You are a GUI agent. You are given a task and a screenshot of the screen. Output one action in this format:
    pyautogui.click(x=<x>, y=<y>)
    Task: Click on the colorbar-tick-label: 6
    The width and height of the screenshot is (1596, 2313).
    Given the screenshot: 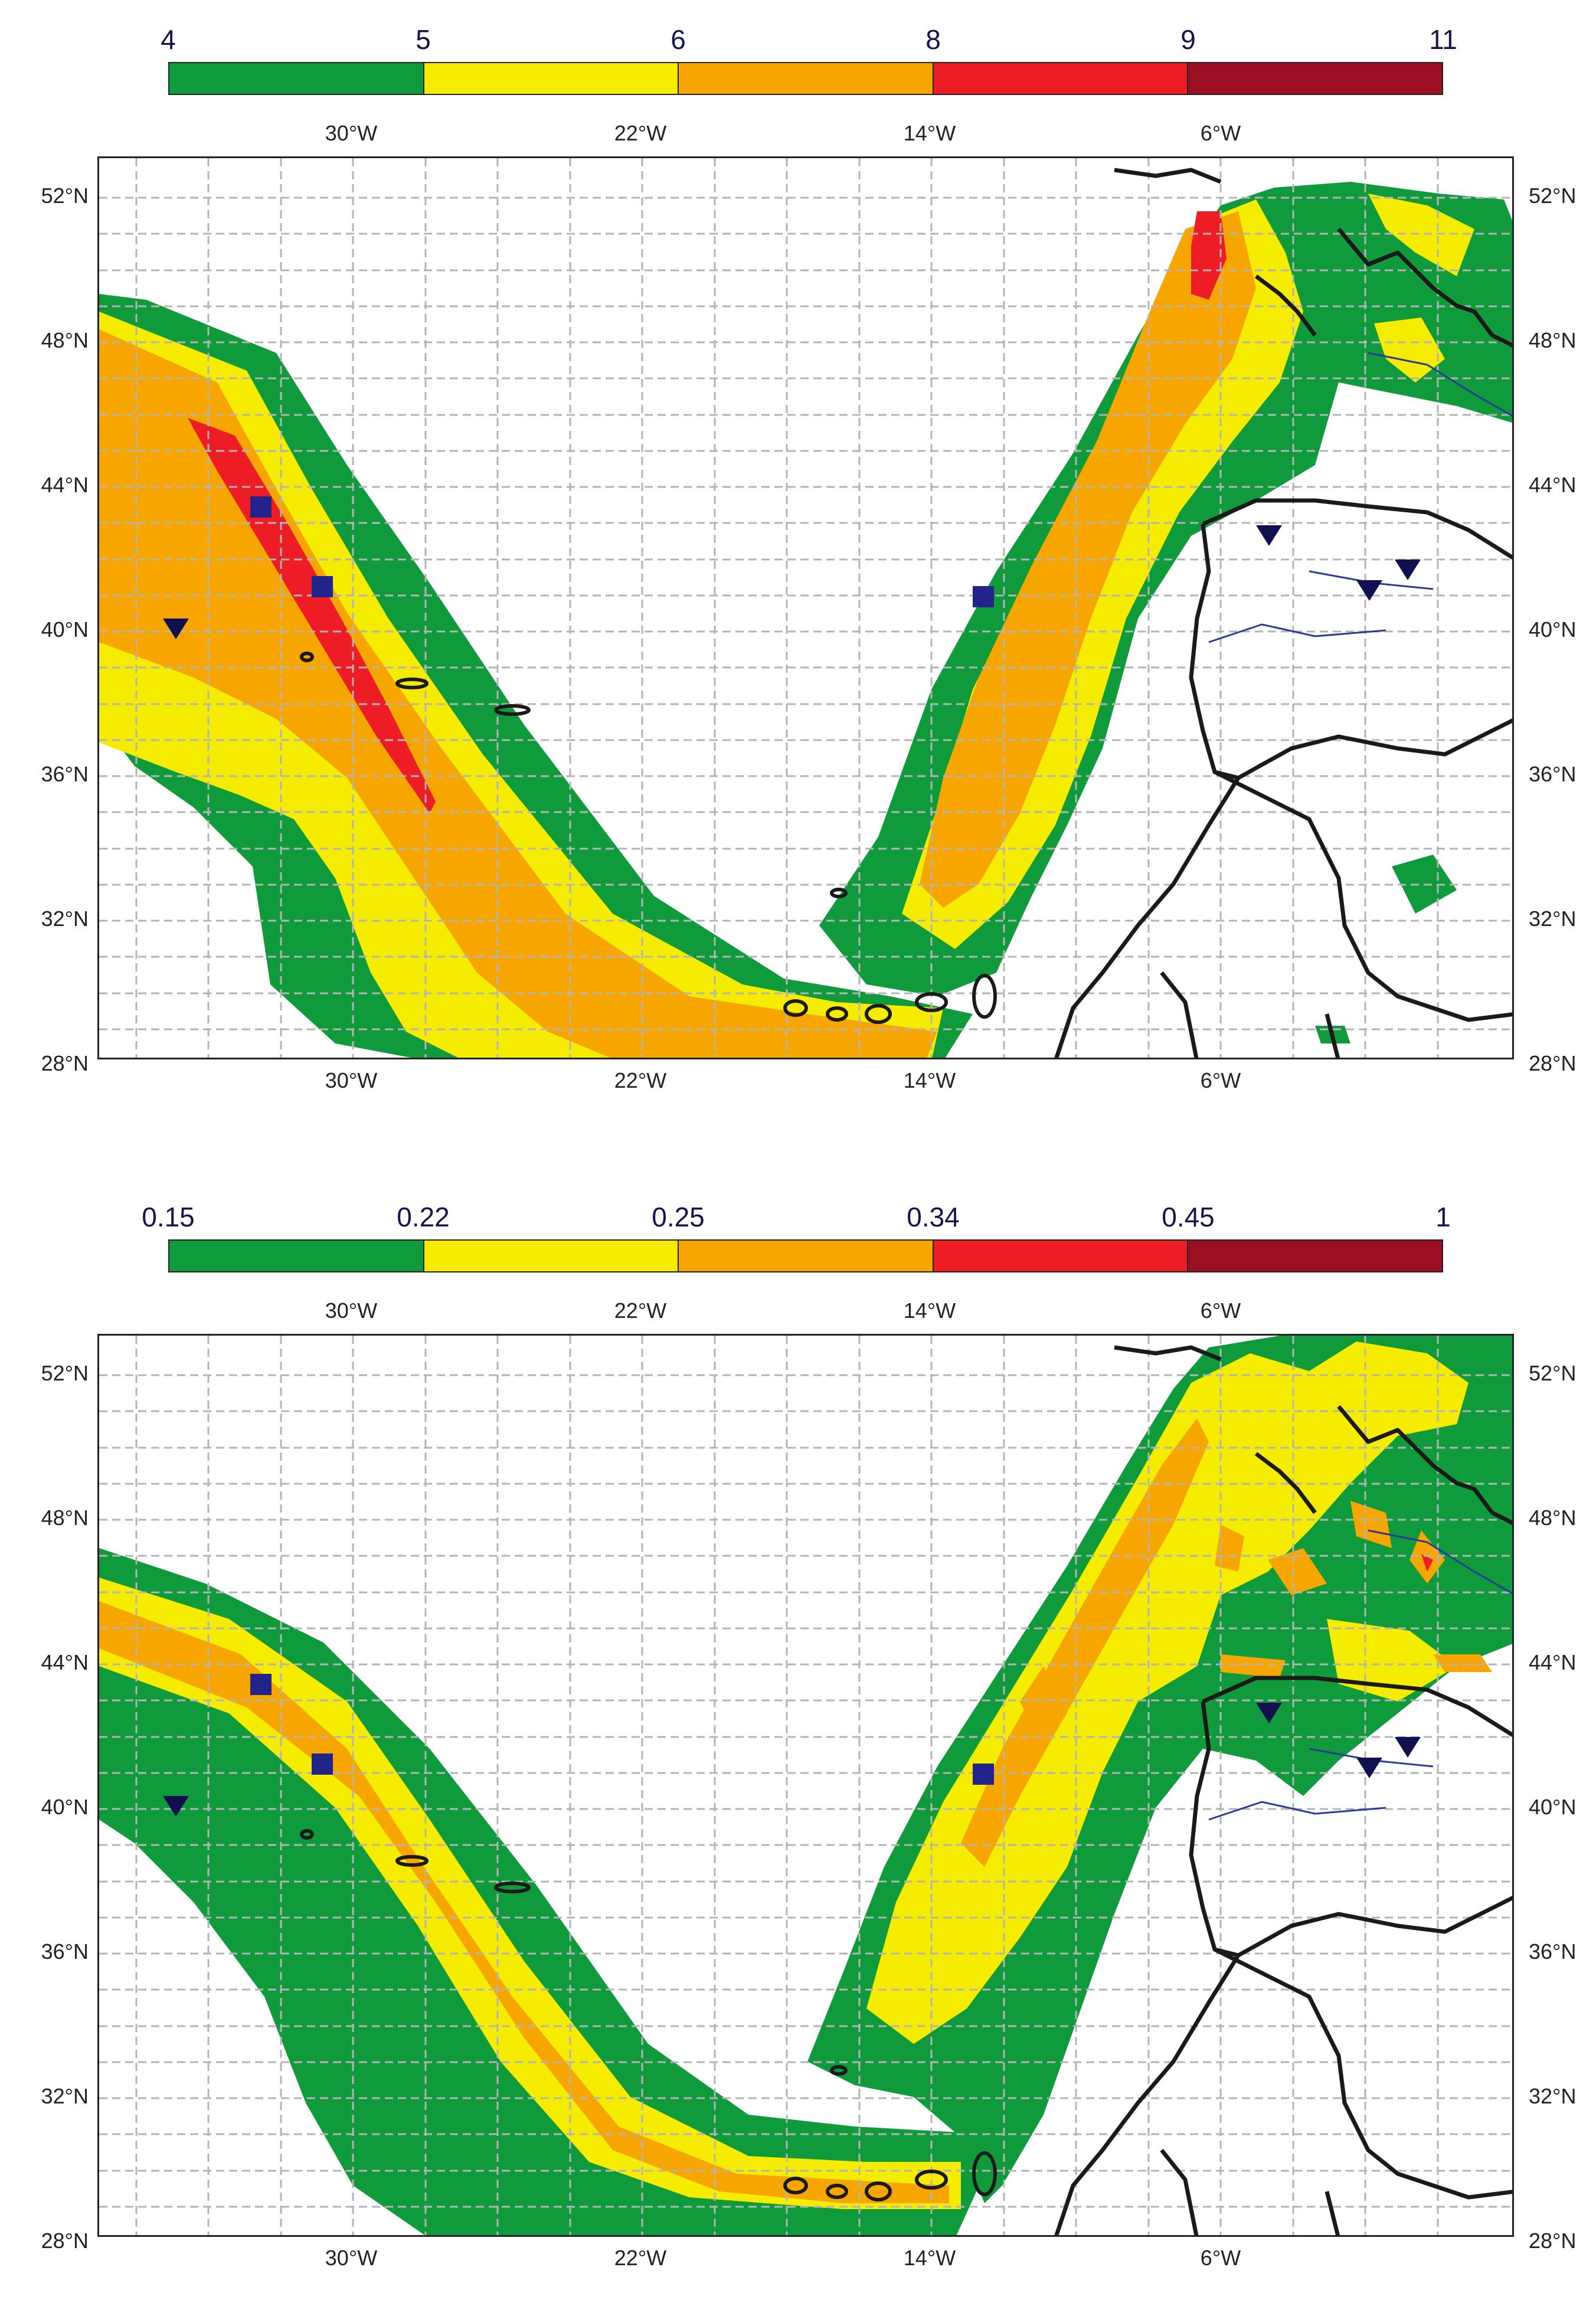 What is the action you would take?
    pyautogui.click(x=678, y=40)
    